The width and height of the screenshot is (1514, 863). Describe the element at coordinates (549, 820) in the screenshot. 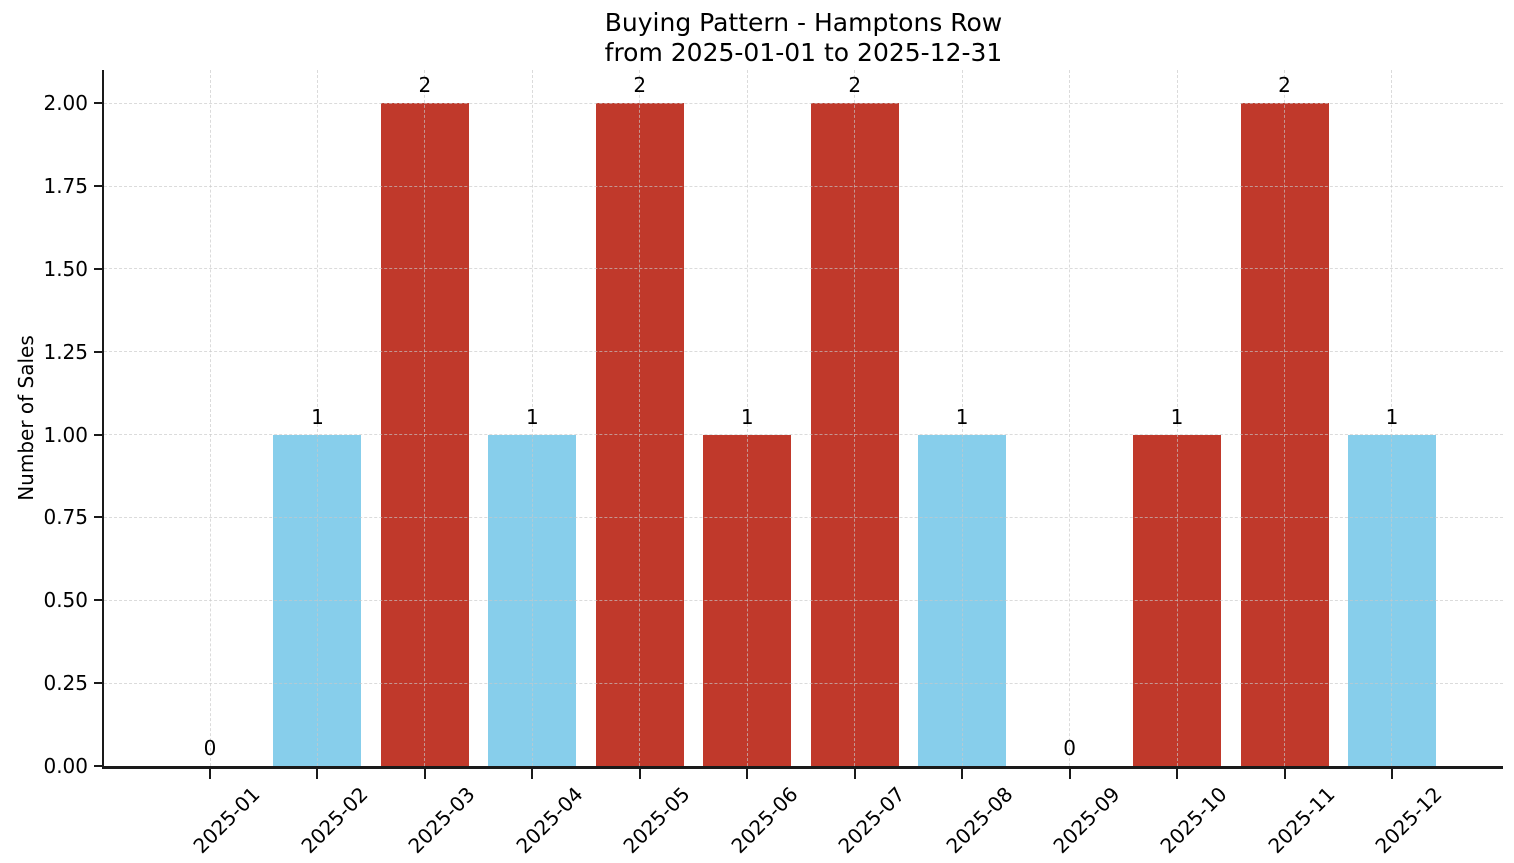

I see `x-tick-label-text: 2025-04` at that location.